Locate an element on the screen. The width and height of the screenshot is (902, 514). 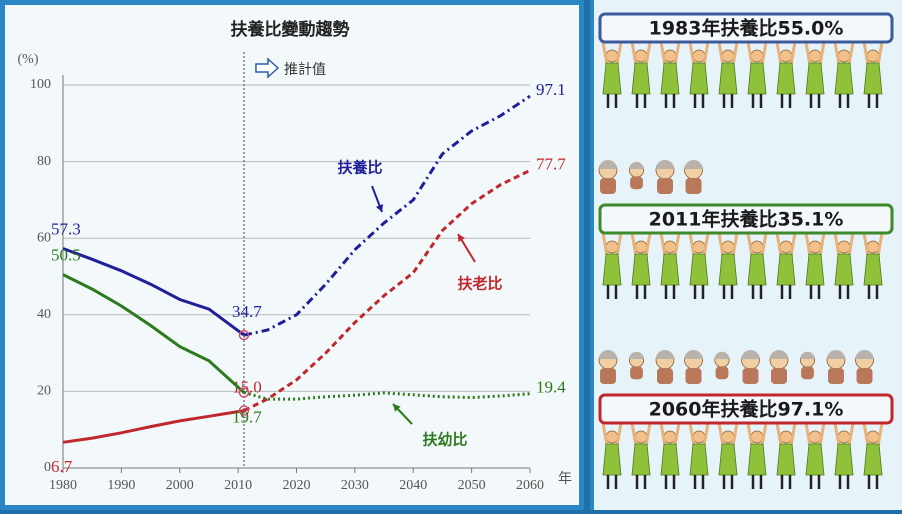
x-tick-label: 2020 is located at coordinates (297, 485).